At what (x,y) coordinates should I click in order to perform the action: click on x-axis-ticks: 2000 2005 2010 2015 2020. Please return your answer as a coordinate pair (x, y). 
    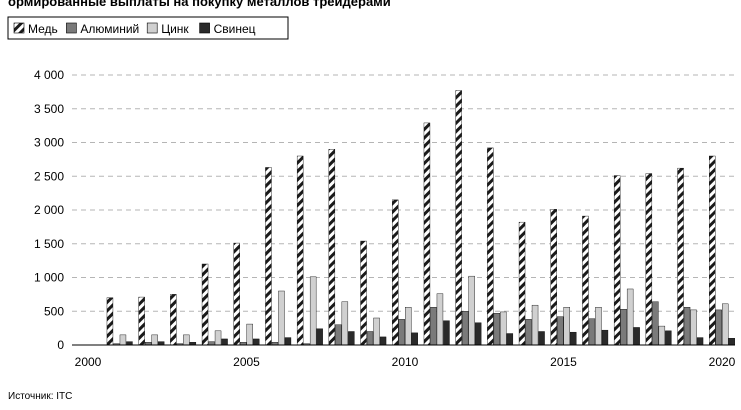
    Looking at the image, I should click on (405, 362).